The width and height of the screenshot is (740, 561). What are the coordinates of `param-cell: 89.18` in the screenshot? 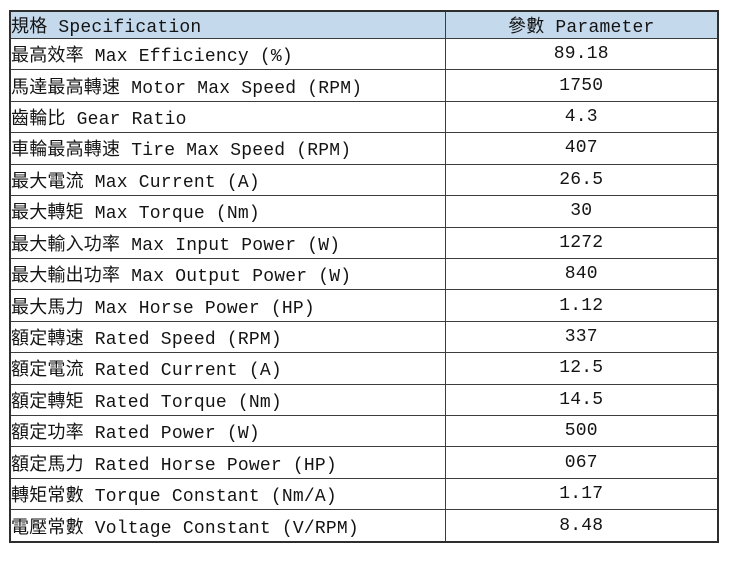 It's located at (581, 54).